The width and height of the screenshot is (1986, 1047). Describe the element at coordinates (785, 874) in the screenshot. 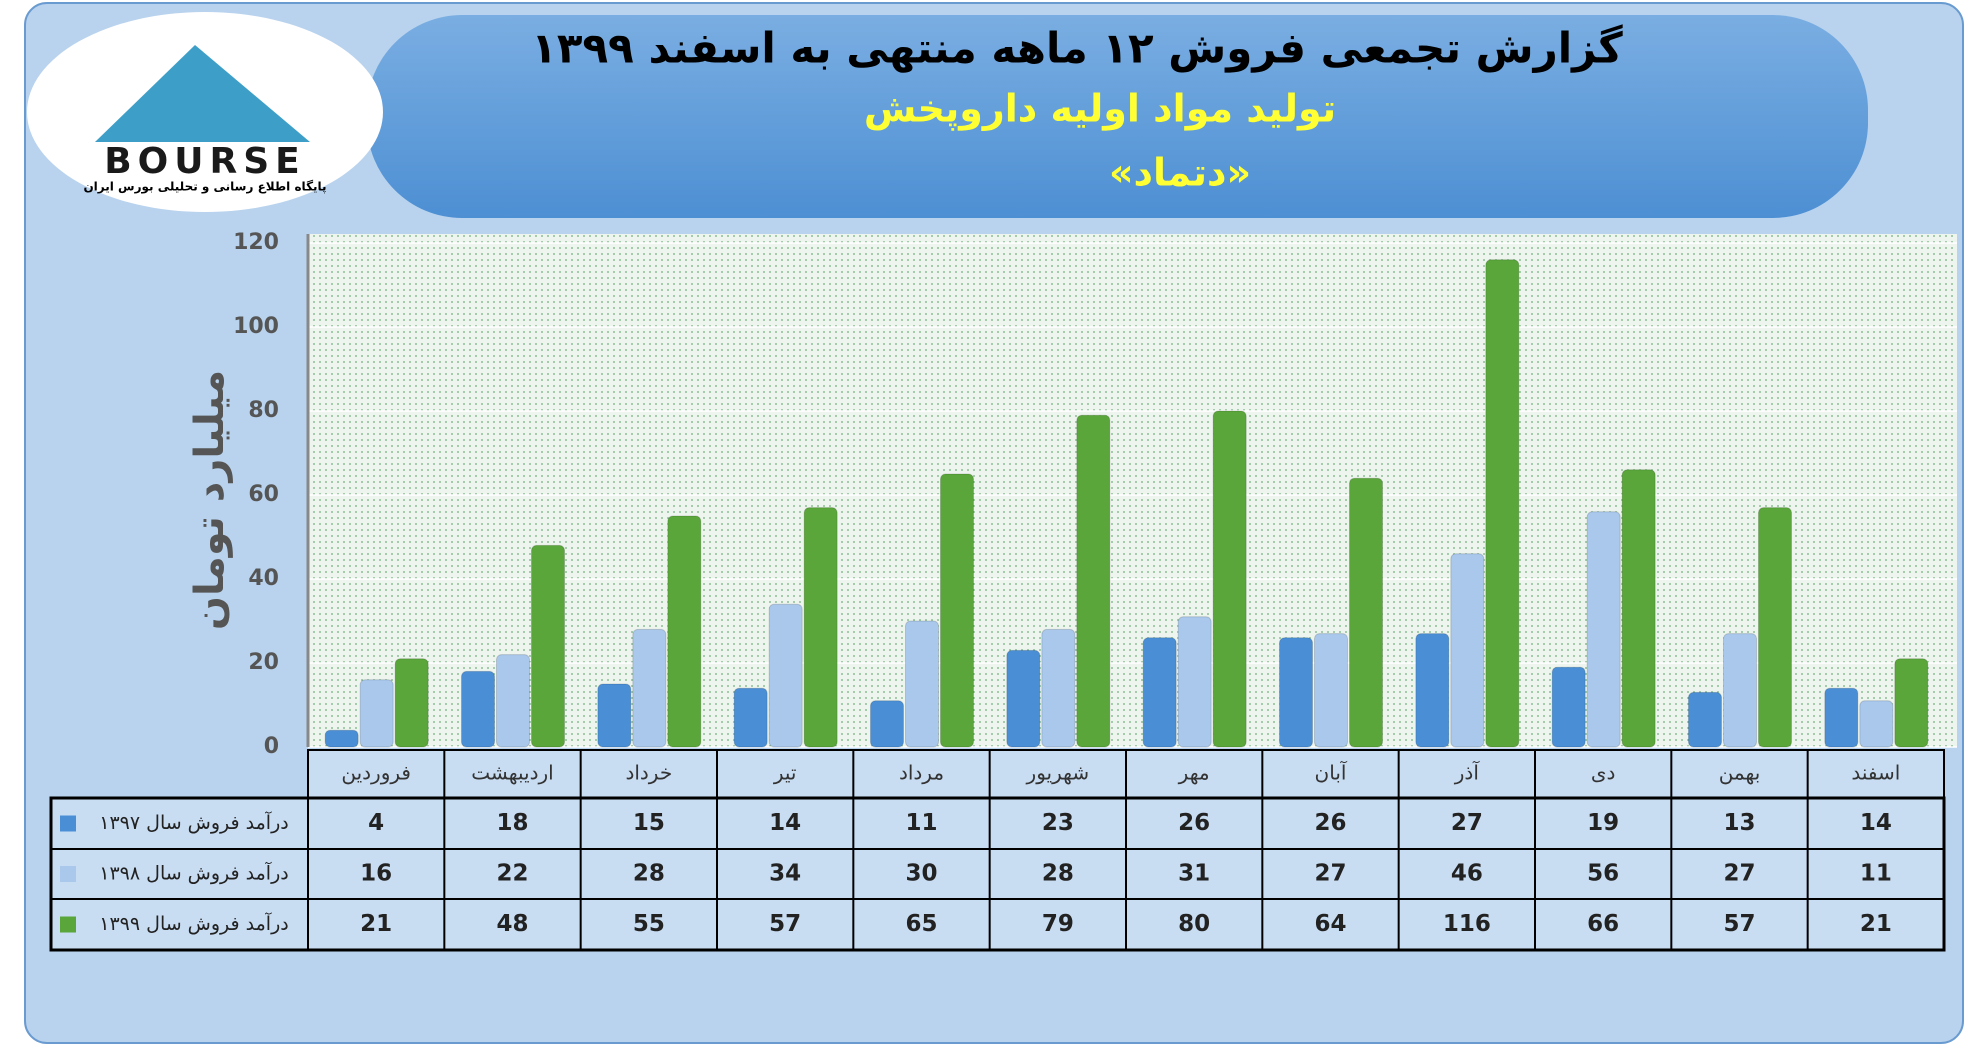

I see `table-value: 34` at that location.